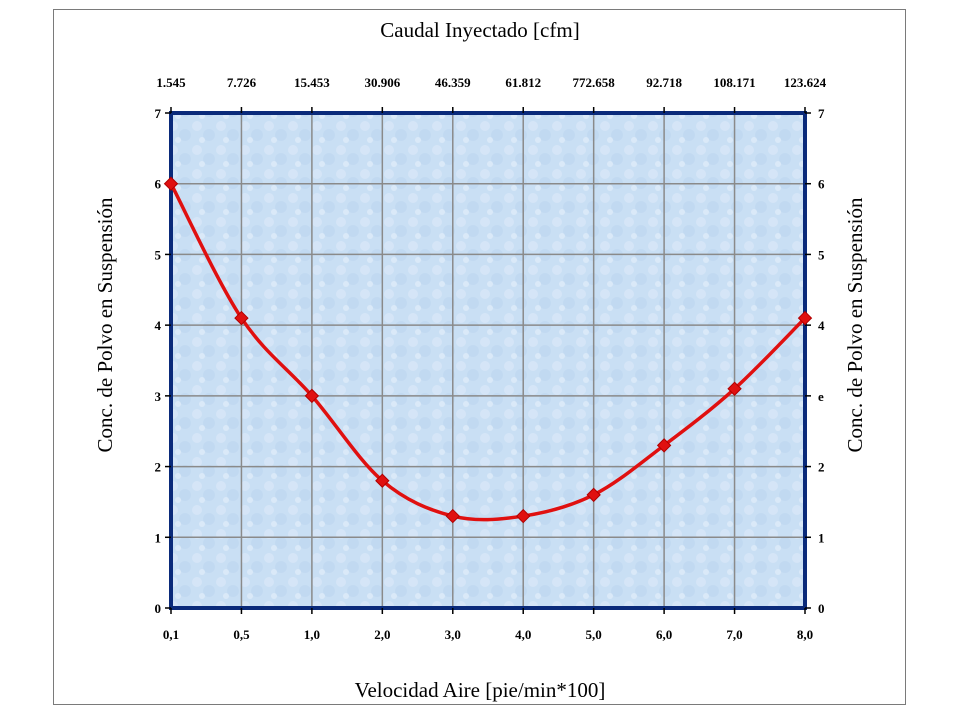  What do you see at coordinates (815, 361) in the screenshot?
I see `right-y-ticks: 0 1 2 e 4 5 6 7` at bounding box center [815, 361].